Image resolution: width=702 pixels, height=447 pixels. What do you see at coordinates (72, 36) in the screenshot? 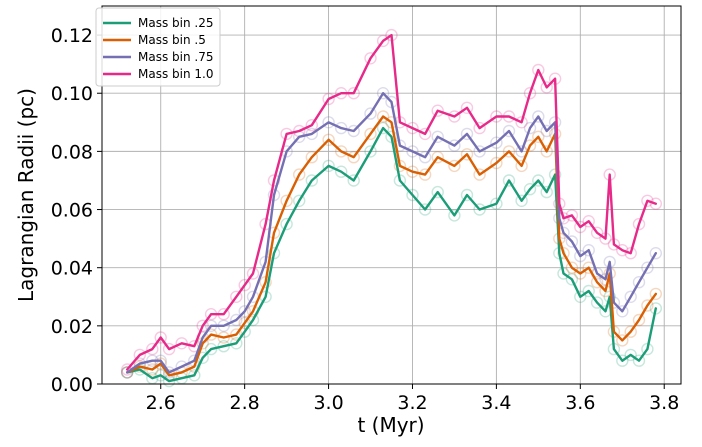
I see `y-tick-label: 0.12` at bounding box center [72, 36].